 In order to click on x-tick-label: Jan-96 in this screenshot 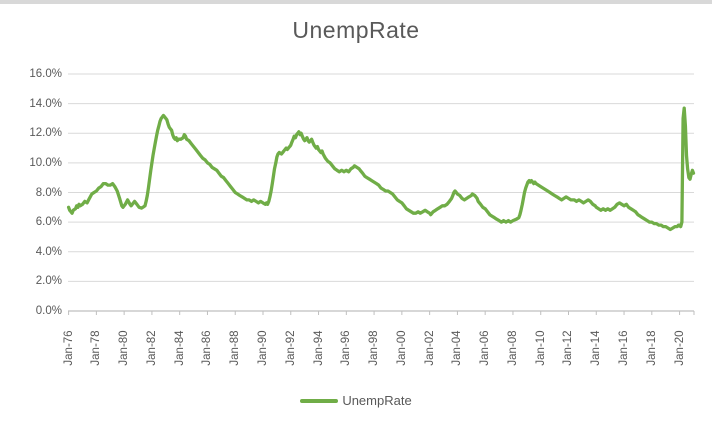, I will do `click(346, 348)`.